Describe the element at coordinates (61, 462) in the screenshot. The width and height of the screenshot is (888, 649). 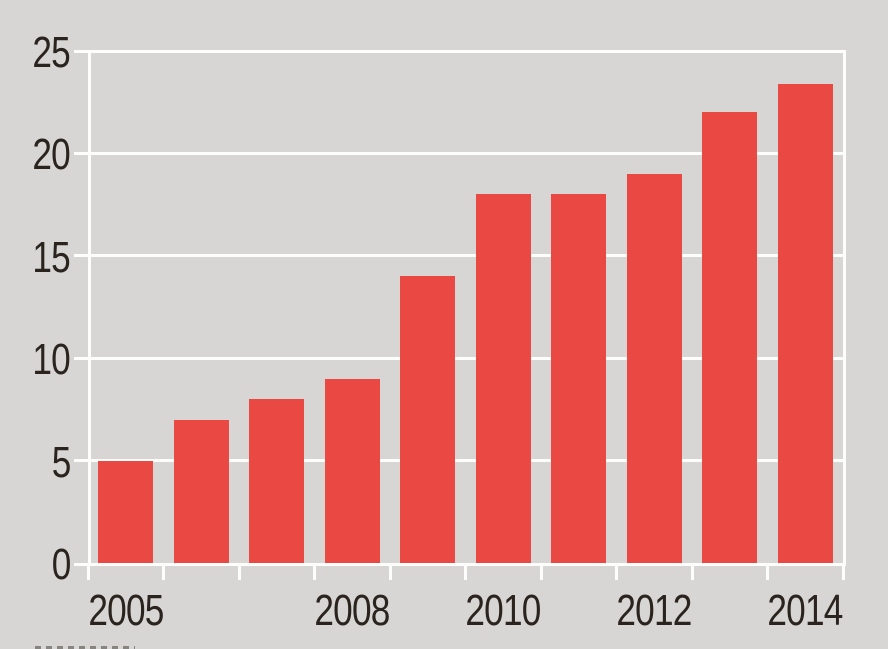
I see `y-tick-label-text: 5` at that location.